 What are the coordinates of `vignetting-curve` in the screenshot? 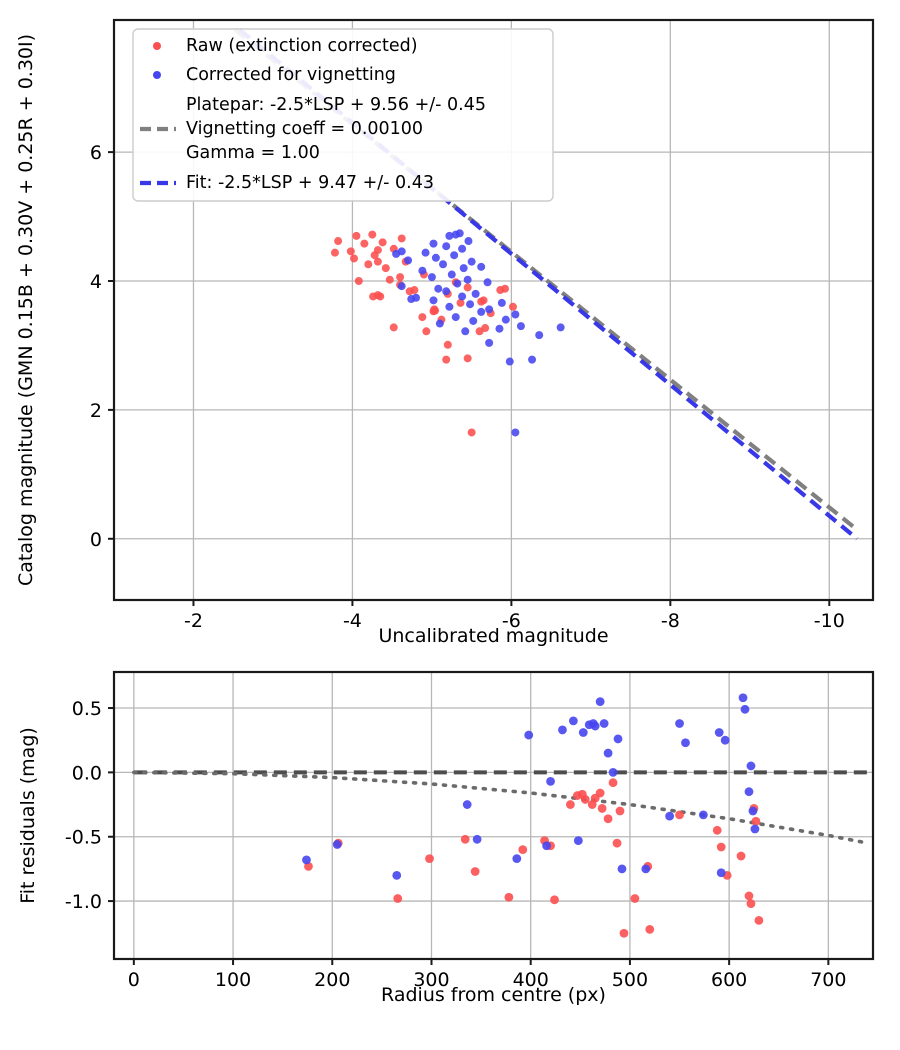 It's located at (501, 807).